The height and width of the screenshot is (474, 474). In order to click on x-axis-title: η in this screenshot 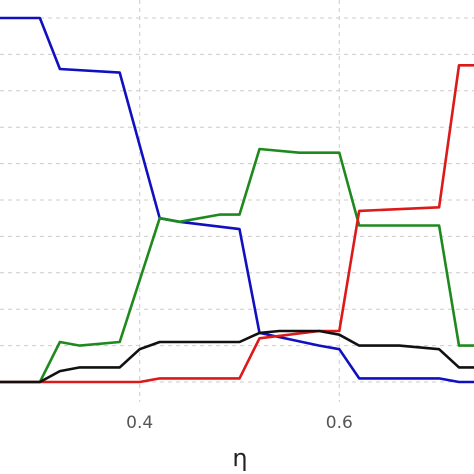, I will do `click(239, 458)`.